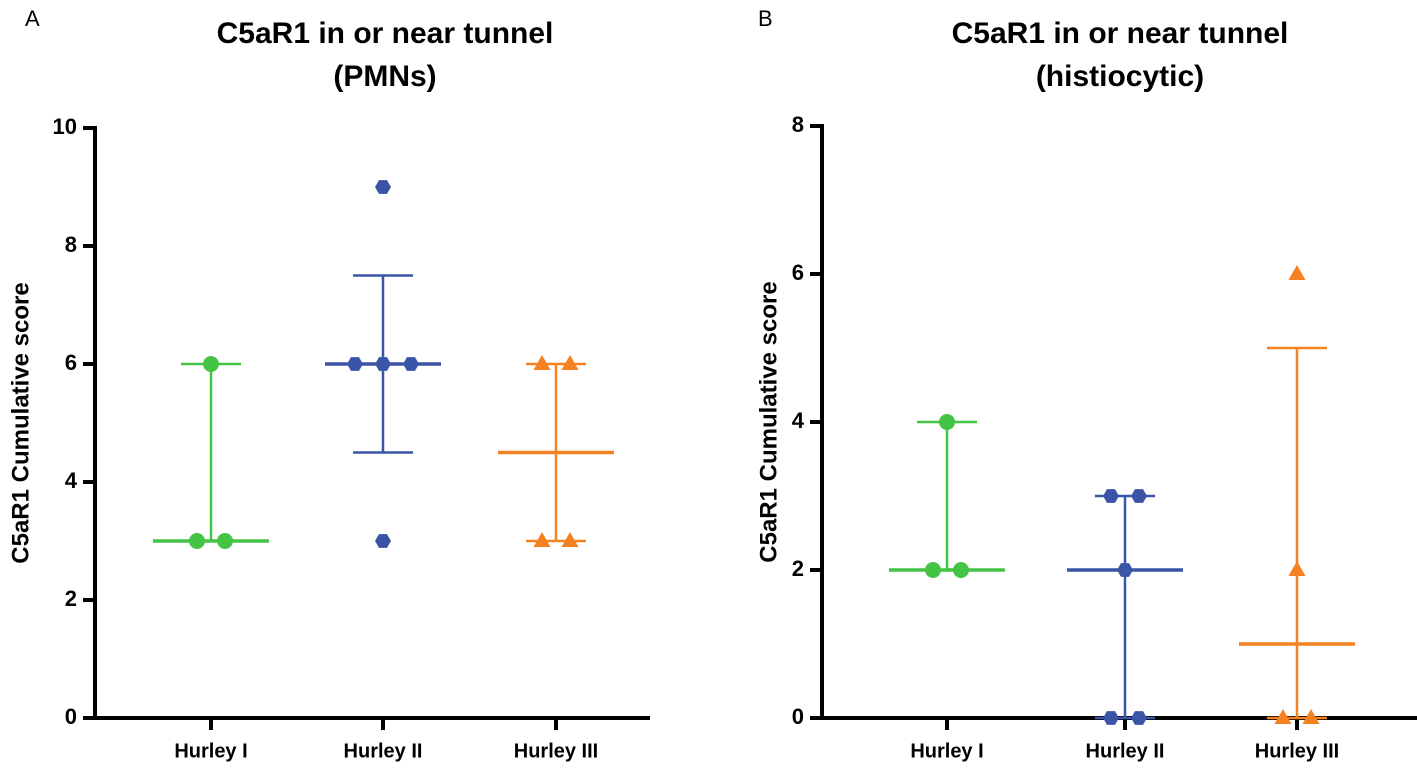  What do you see at coordinates (765, 18) in the screenshot?
I see `panel-label: B` at bounding box center [765, 18].